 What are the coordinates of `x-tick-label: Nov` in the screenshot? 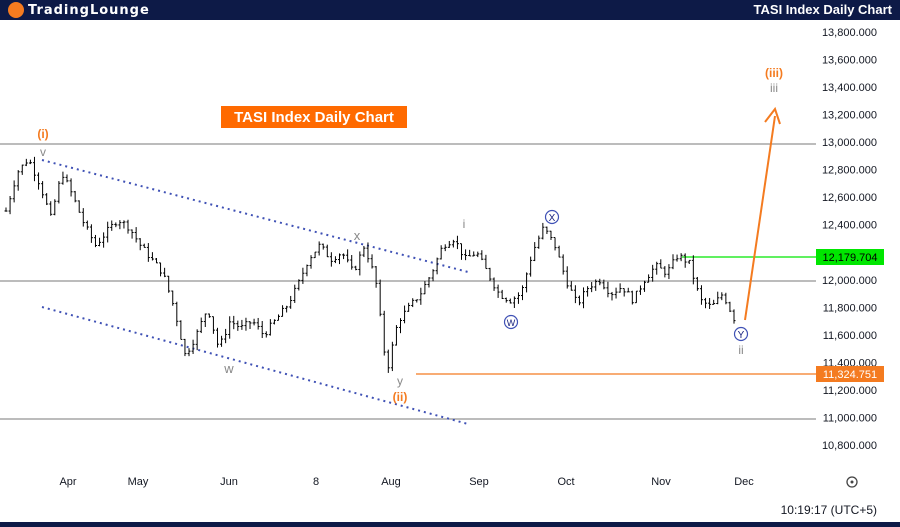 It's located at (661, 482).